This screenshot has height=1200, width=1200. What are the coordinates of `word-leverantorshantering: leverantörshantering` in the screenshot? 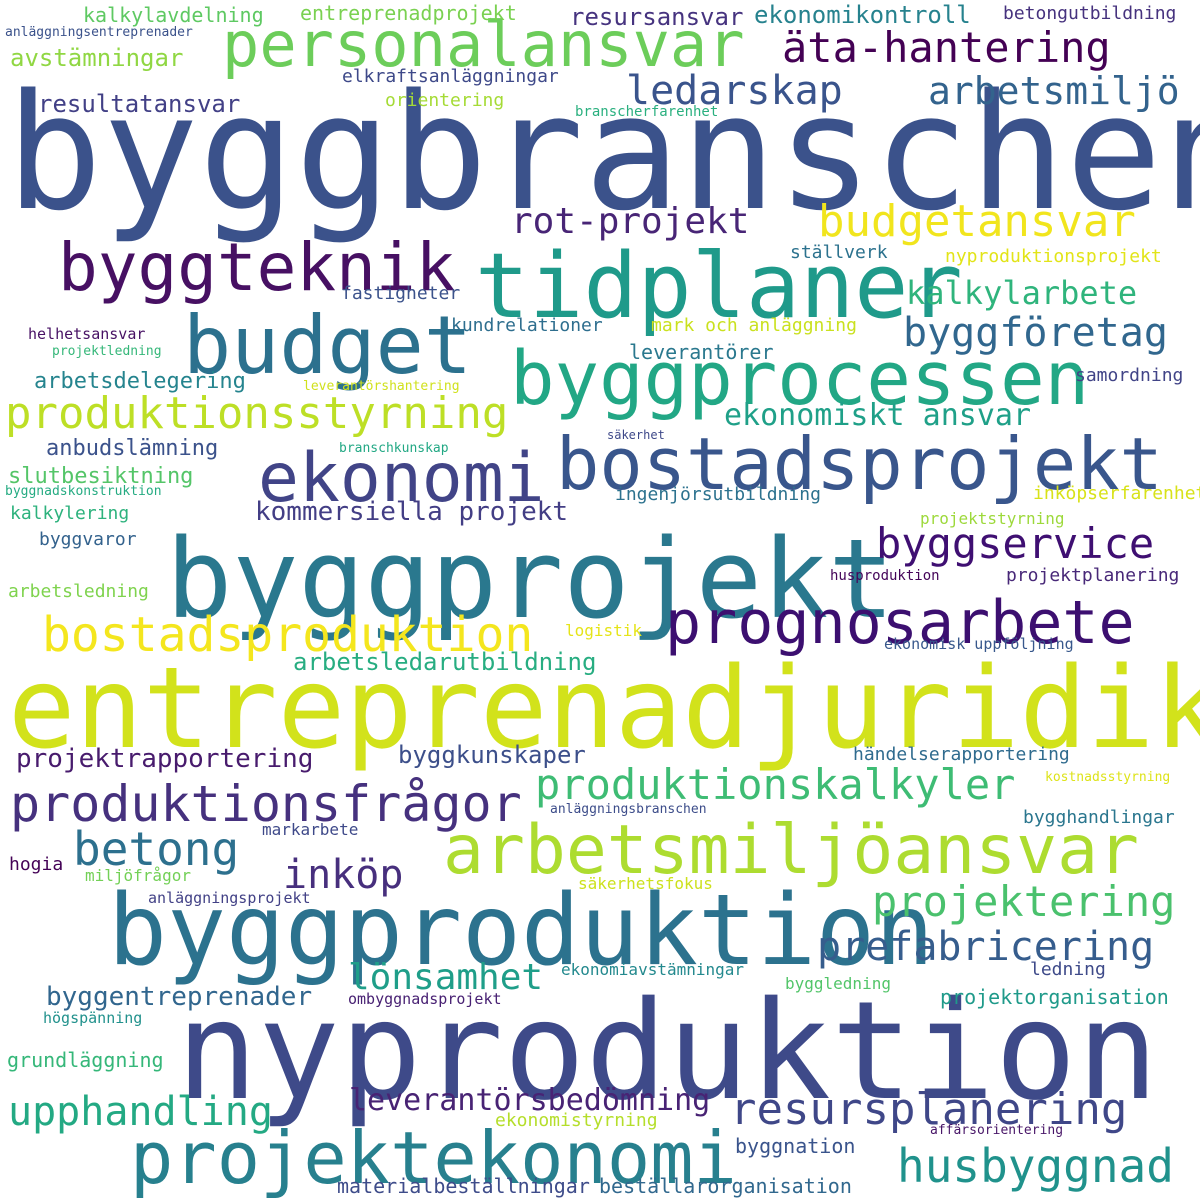 It's located at (381, 386).